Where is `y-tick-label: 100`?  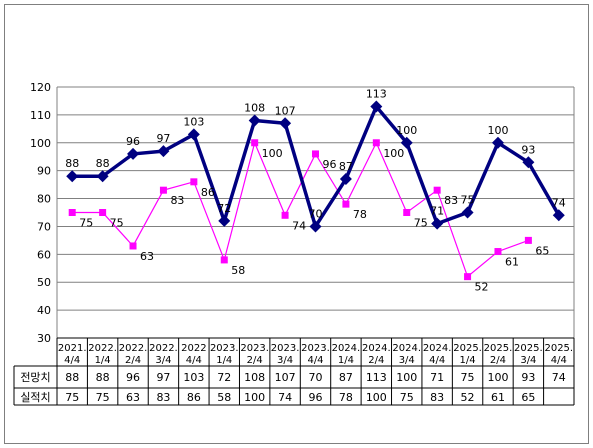
y-tick-label: 100 is located at coordinates (40, 143).